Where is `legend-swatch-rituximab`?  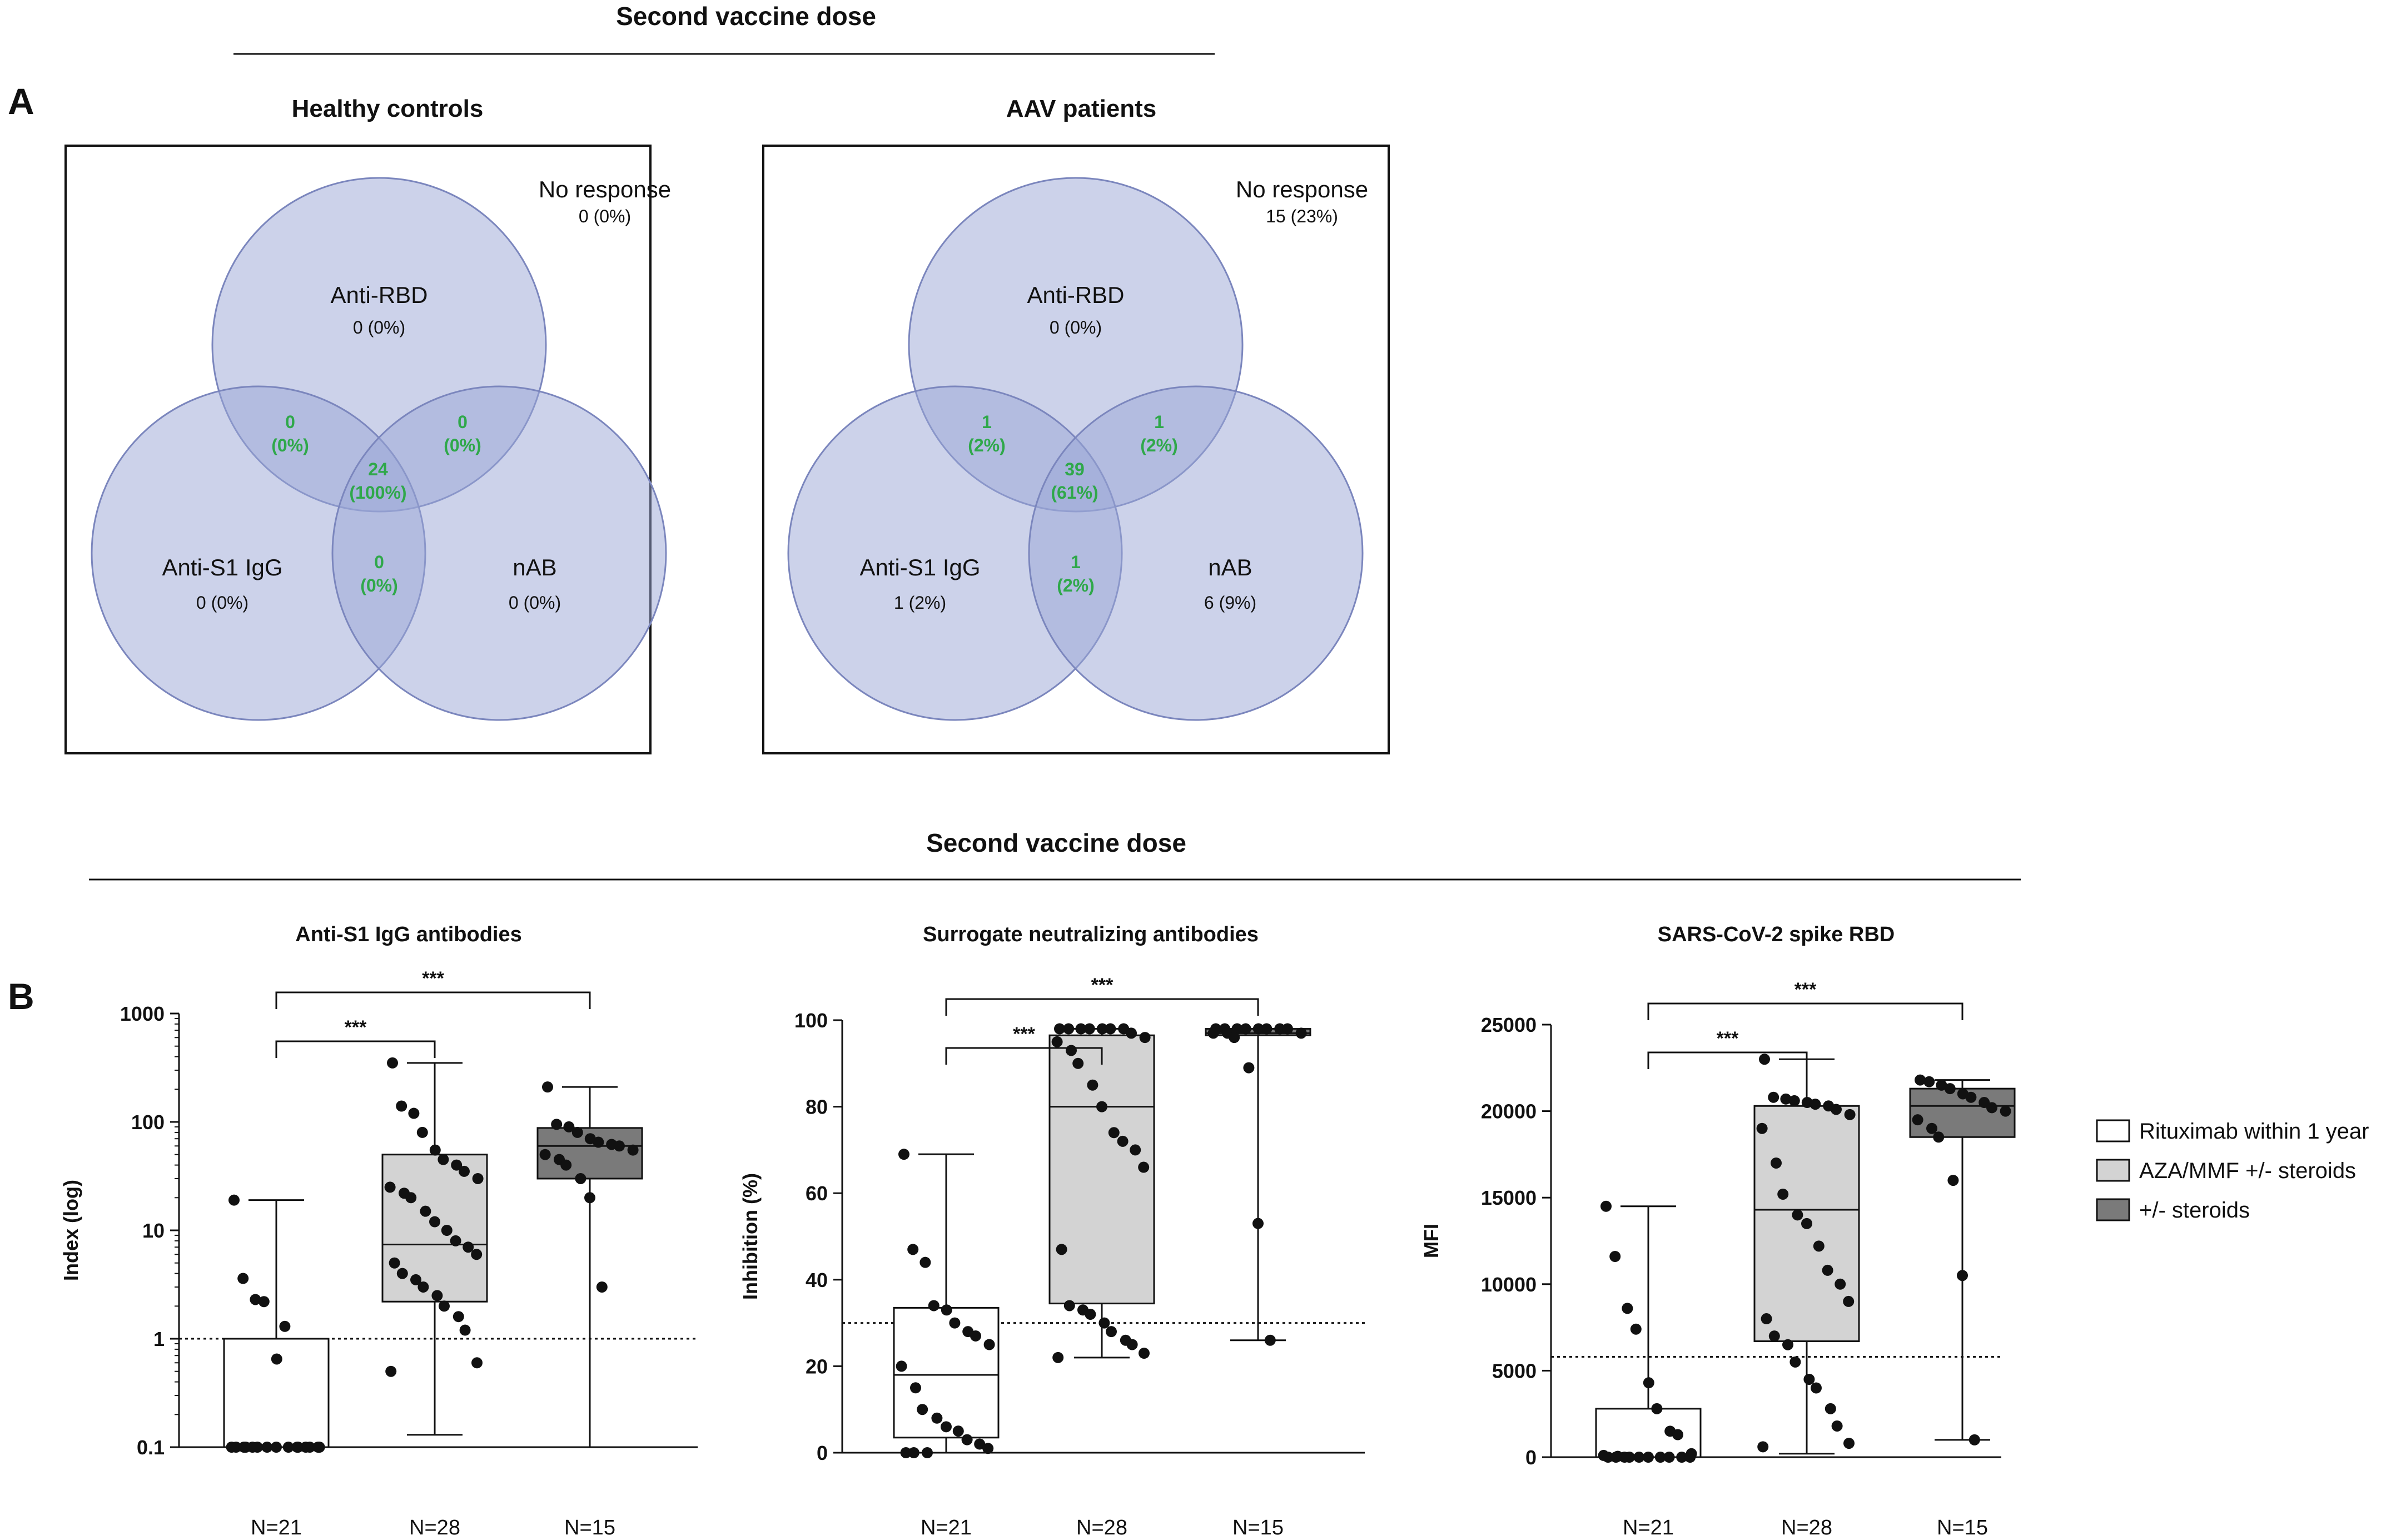
legend-swatch-rituximab is located at coordinates (2113, 1130).